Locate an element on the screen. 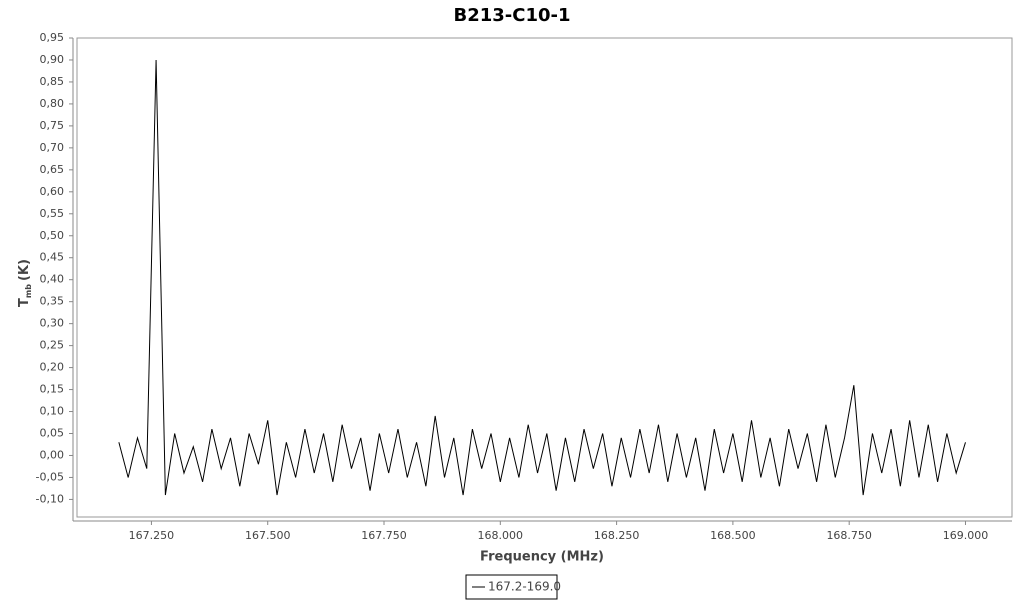 The height and width of the screenshot is (600, 1024). y-tick-label: 0,65 is located at coordinates (52, 169).